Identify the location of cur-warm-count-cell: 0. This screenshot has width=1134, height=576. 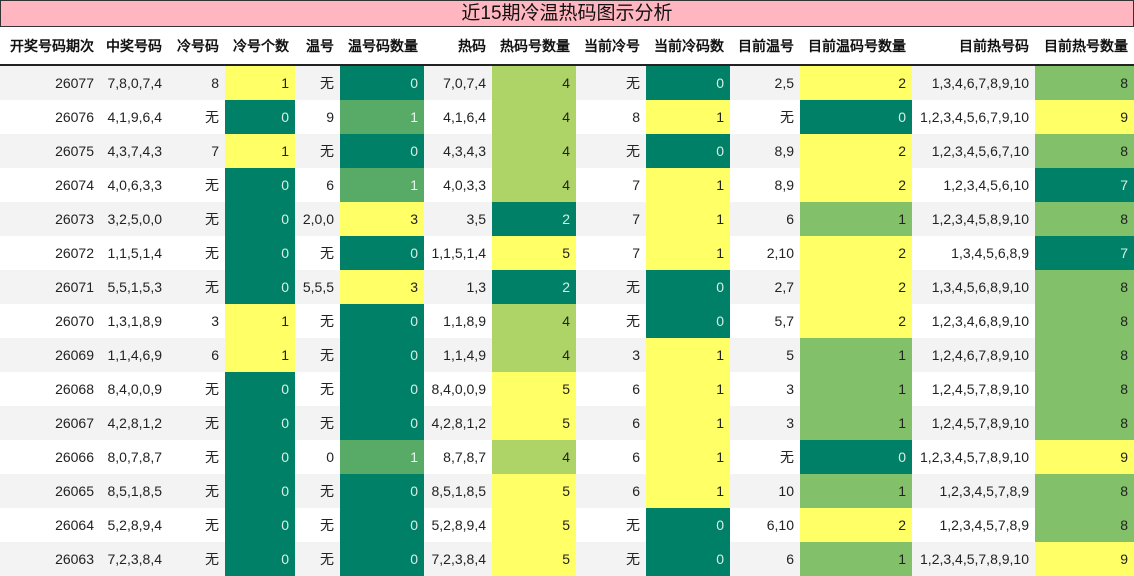
(856, 457).